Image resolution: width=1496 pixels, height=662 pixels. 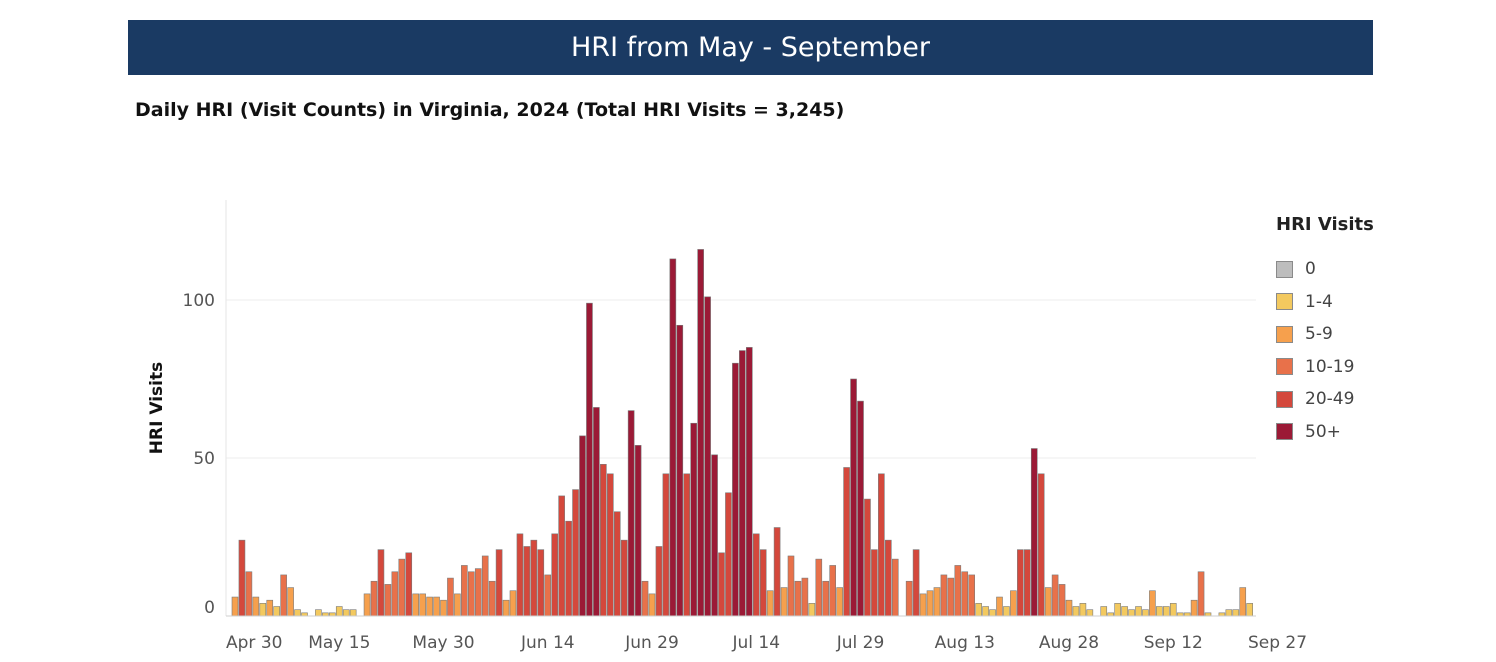 I want to click on legend-item: 5-9, so click(x=1325, y=334).